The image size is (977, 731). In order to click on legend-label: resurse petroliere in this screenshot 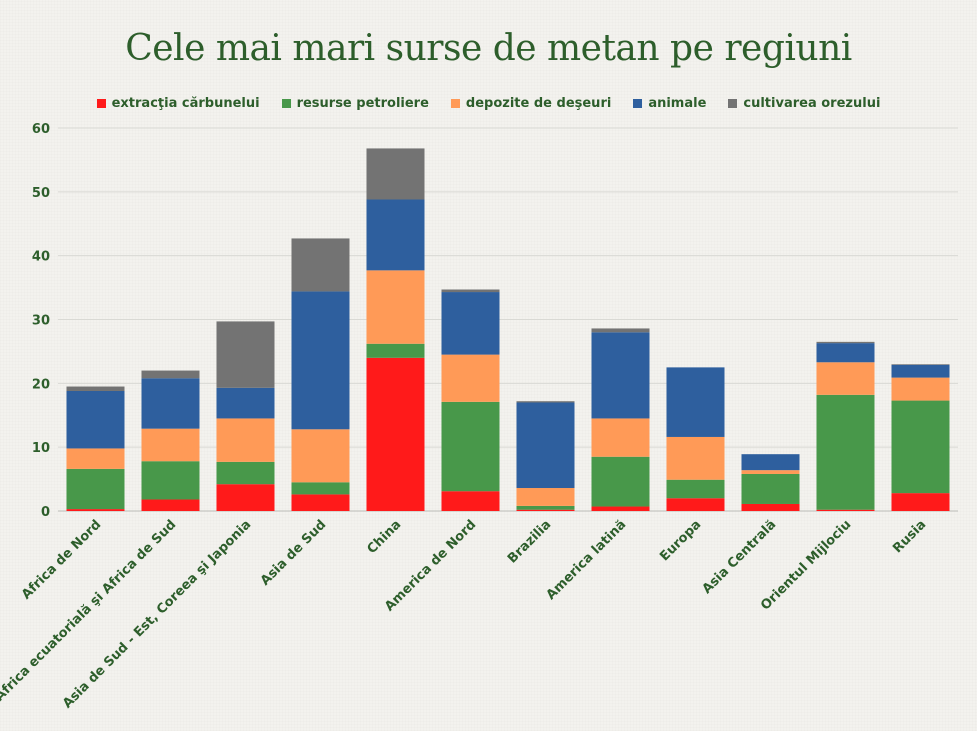, I will do `click(362, 103)`.